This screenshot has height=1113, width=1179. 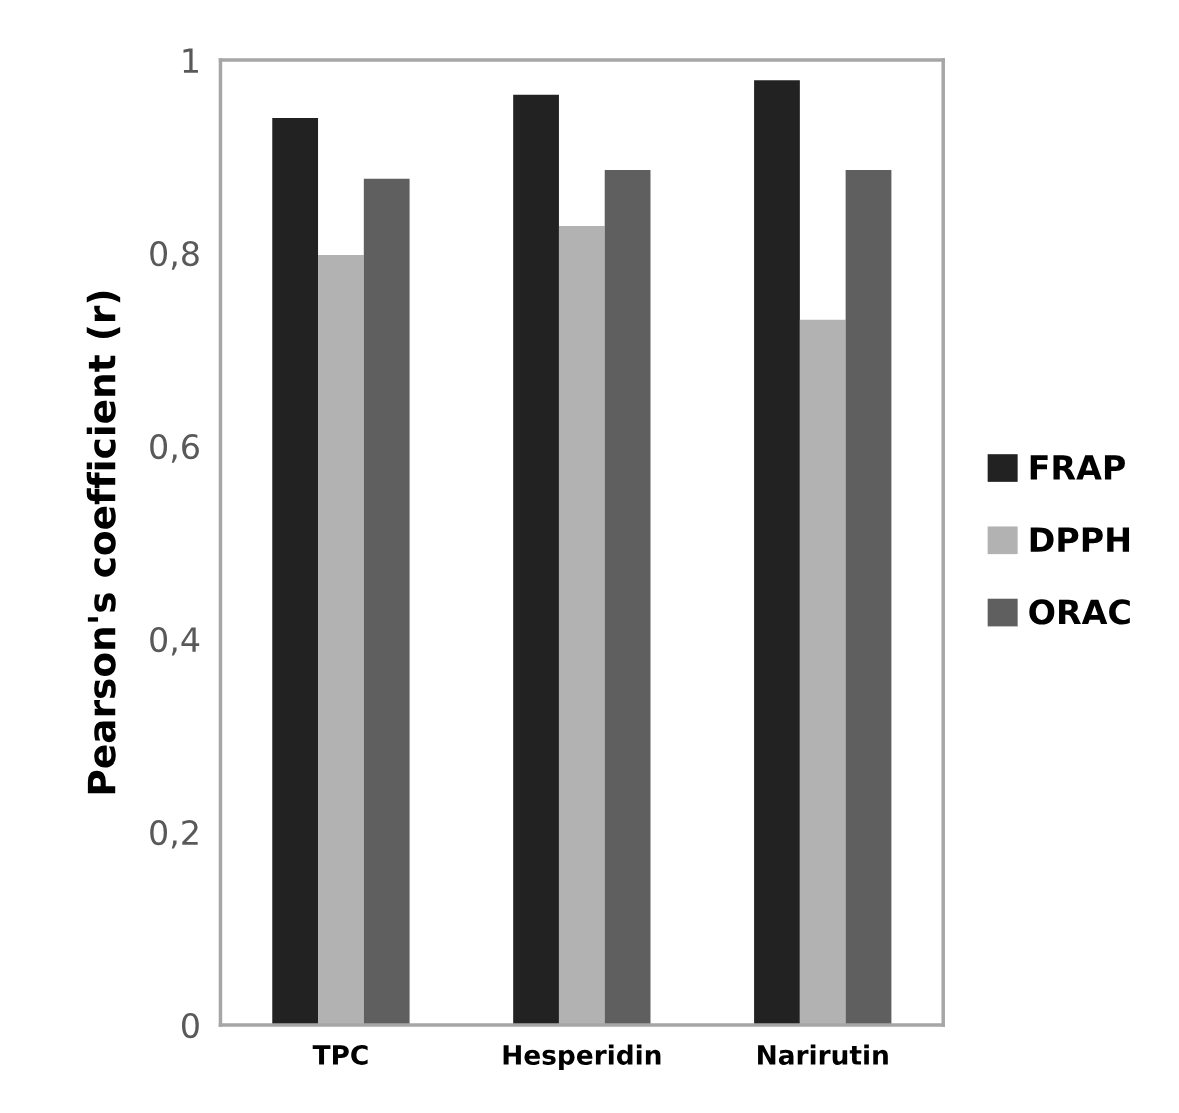 What do you see at coordinates (340, 1054) in the screenshot?
I see `x-tick-label: TPC` at bounding box center [340, 1054].